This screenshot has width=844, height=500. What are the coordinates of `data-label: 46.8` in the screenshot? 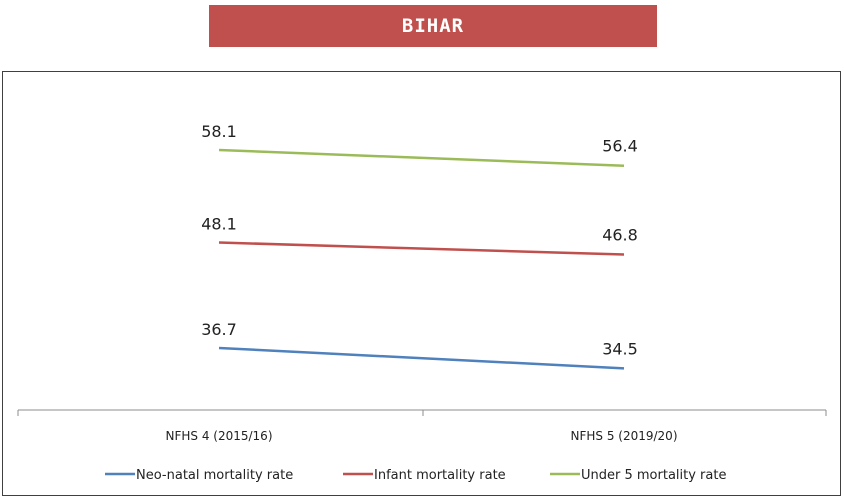 It's located at (620, 235).